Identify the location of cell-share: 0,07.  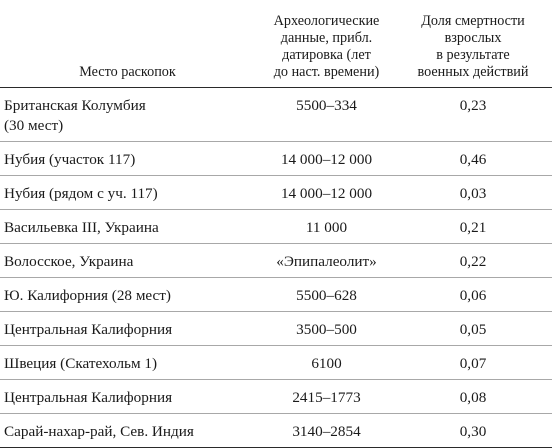
(473, 363).